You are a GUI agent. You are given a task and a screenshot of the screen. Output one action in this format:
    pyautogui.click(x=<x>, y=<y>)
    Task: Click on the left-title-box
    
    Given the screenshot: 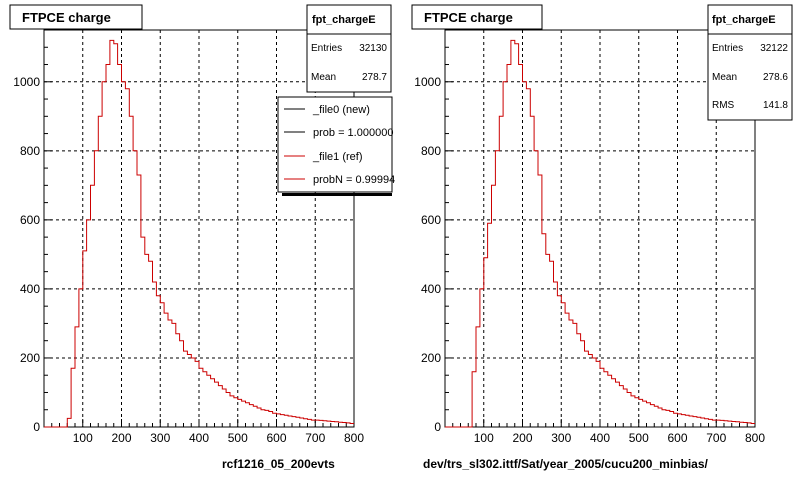 What is the action you would take?
    pyautogui.click(x=76, y=17)
    